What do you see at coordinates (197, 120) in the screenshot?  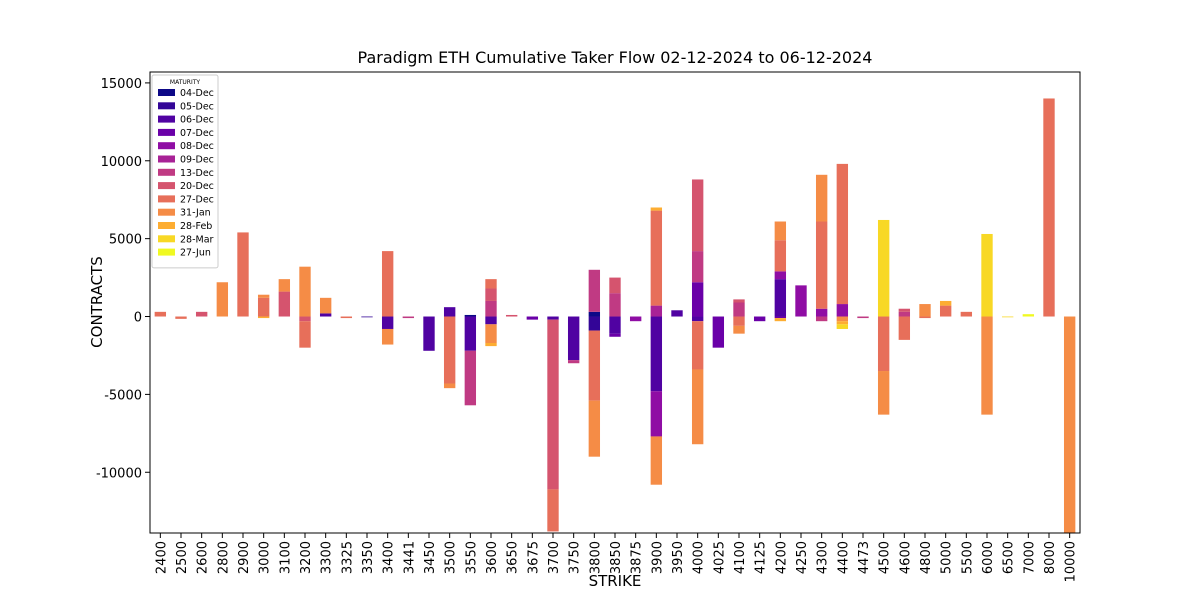 I see `legend-label: 06-Dec` at bounding box center [197, 120].